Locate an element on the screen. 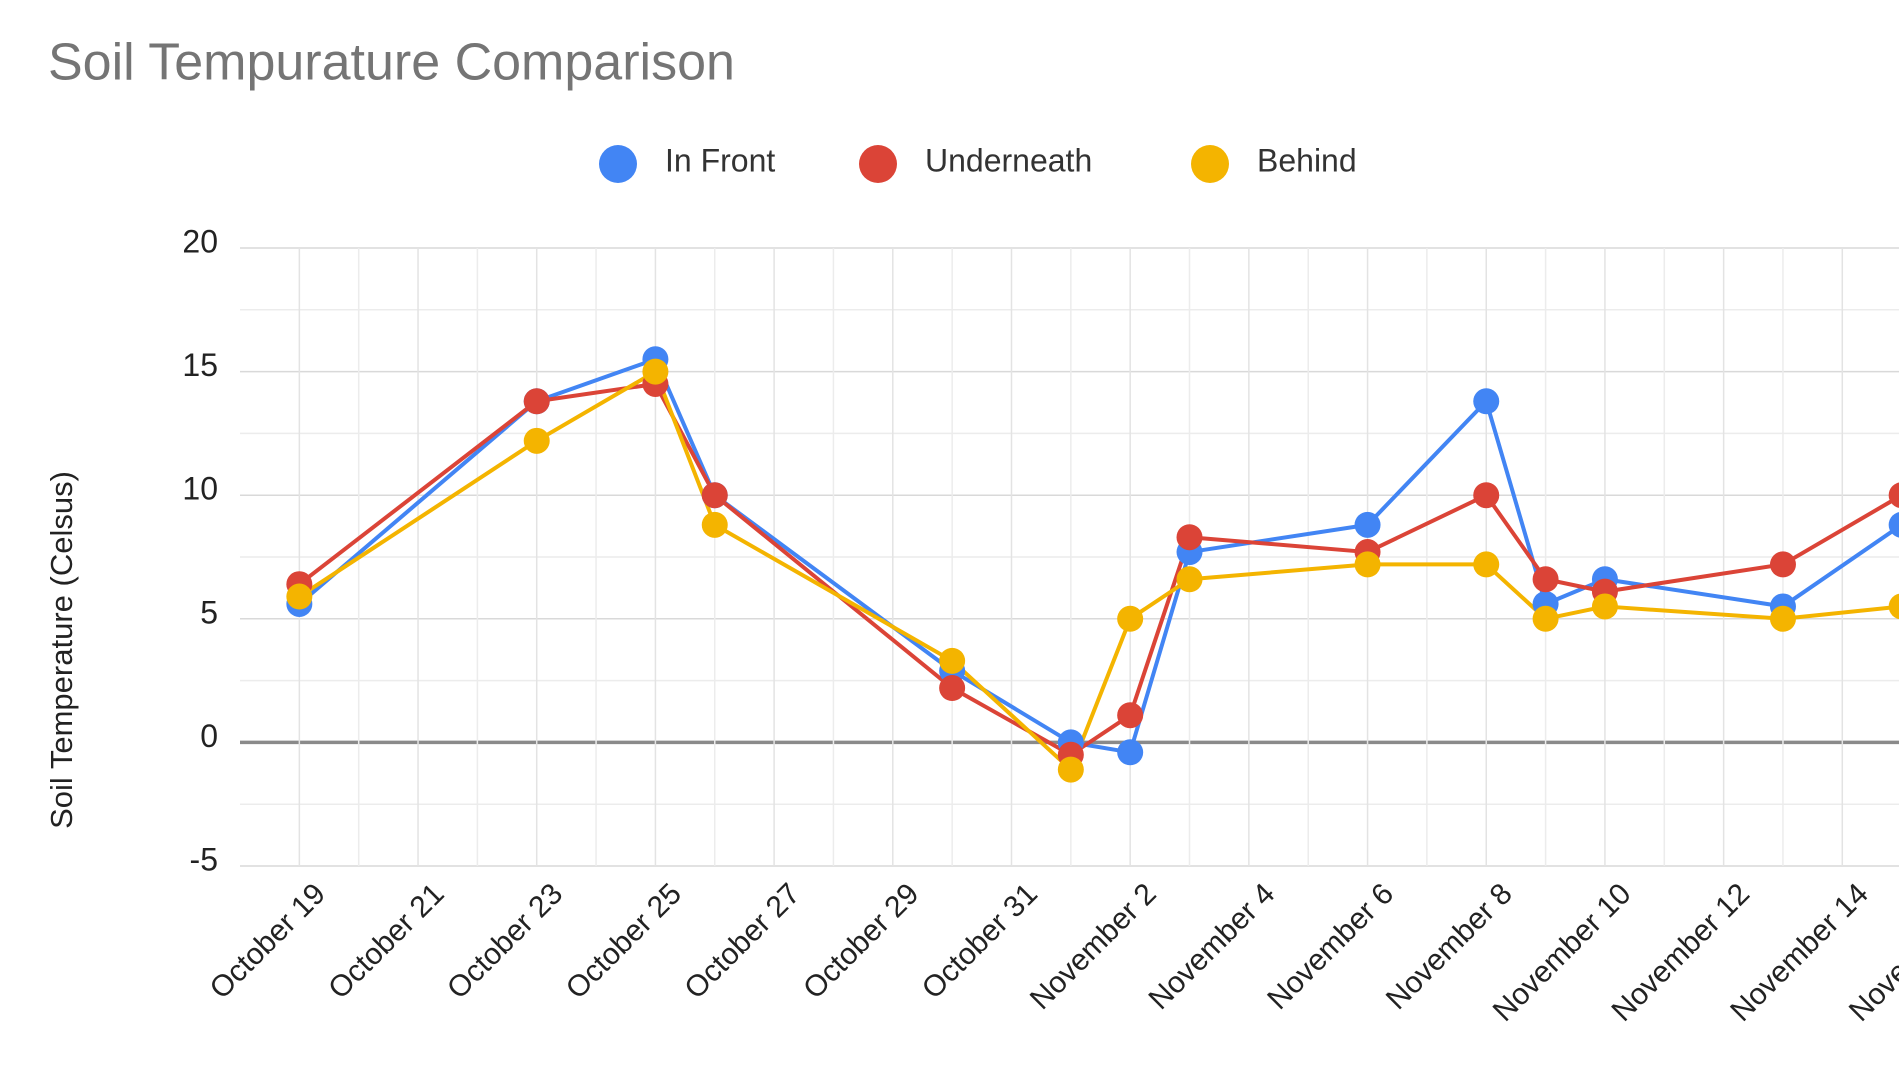 This screenshot has height=1078, width=1899. y-tick-label: 10 is located at coordinates (200, 489).